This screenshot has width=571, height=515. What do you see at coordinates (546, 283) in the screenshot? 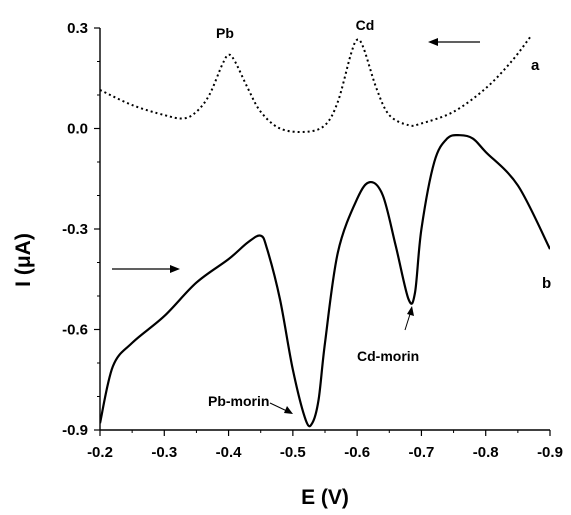
I see `curve-b-label: b` at bounding box center [546, 283].